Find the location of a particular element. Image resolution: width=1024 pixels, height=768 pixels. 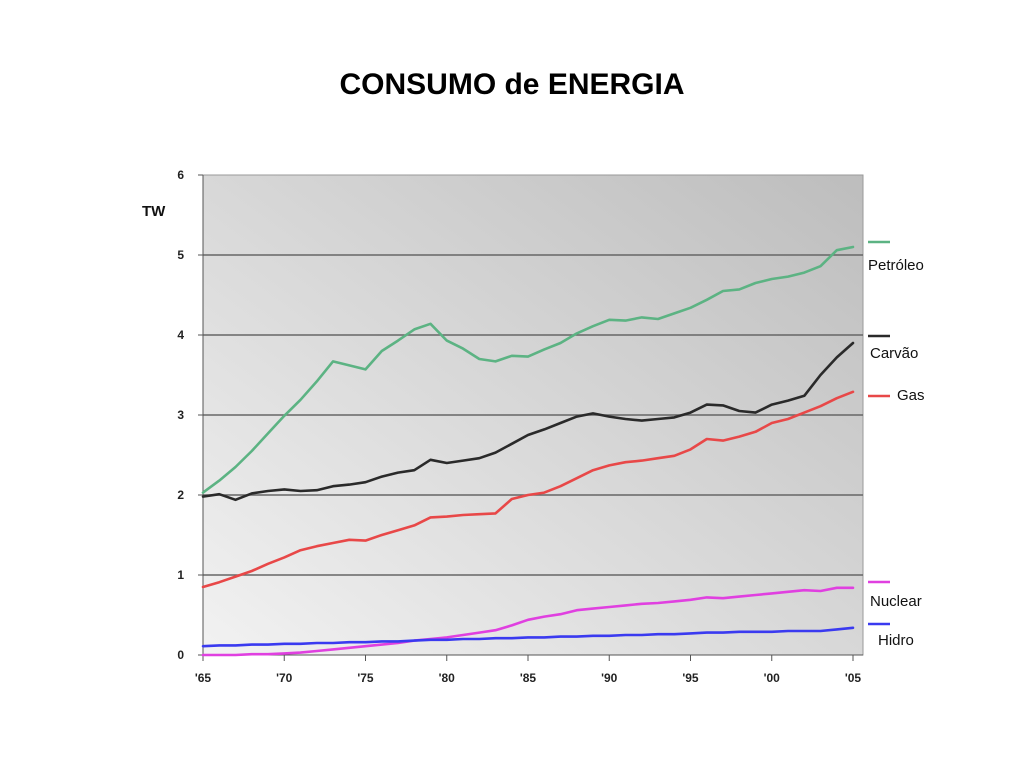

x-tick-label: '65 is located at coordinates (203, 678).